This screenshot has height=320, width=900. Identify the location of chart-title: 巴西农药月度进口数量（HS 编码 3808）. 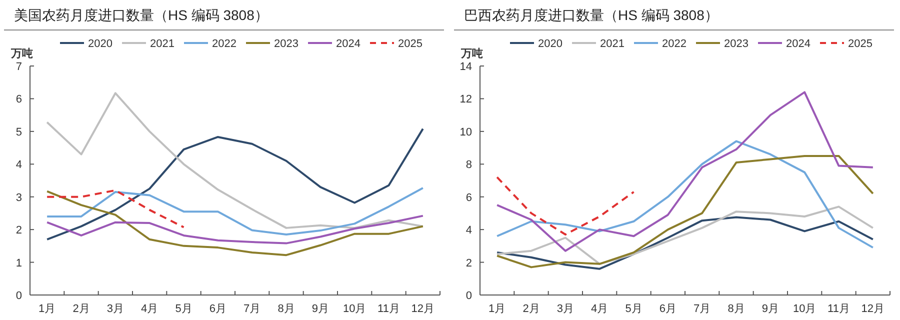
(591, 15).